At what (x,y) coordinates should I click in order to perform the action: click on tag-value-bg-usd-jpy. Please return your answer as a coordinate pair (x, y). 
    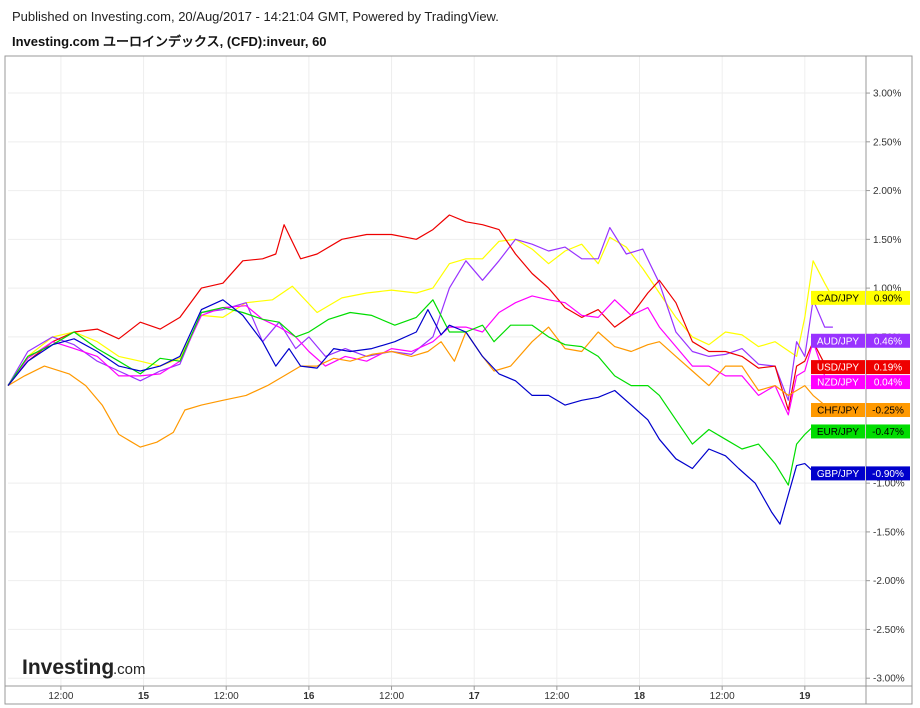
    Looking at the image, I should click on (888, 367).